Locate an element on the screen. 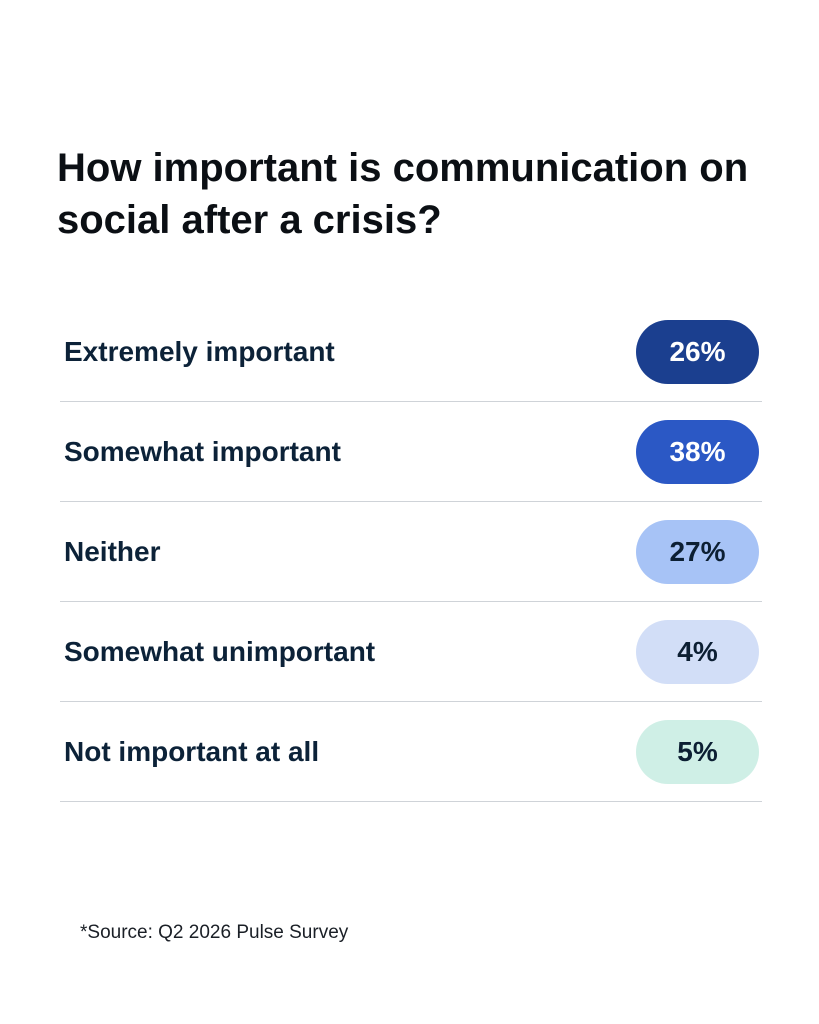  row-label: Extremely important is located at coordinates (199, 351).